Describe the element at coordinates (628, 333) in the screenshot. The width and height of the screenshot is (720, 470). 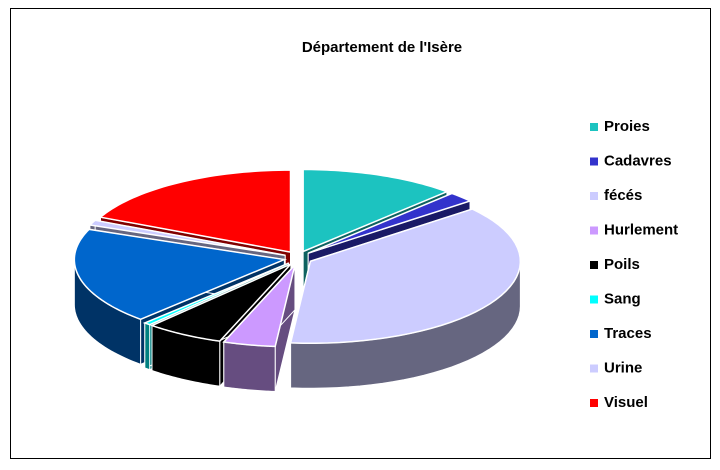
I see `legend-label: Traces` at that location.